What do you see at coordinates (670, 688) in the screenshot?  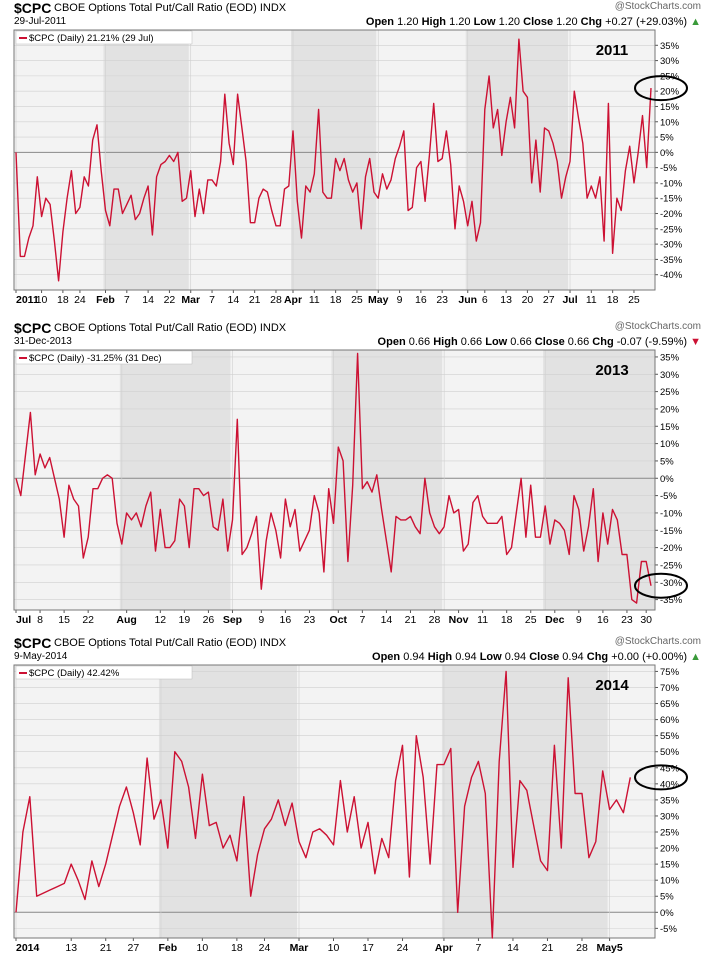 I see `y-tick-label: 70%` at bounding box center [670, 688].